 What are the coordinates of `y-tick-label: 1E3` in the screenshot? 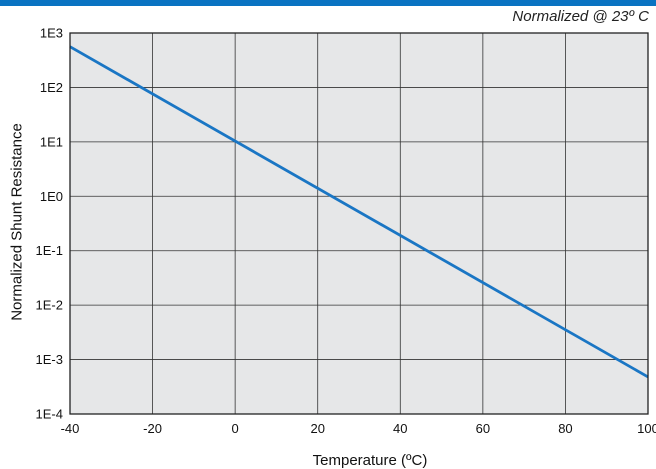 It's located at (51, 33).